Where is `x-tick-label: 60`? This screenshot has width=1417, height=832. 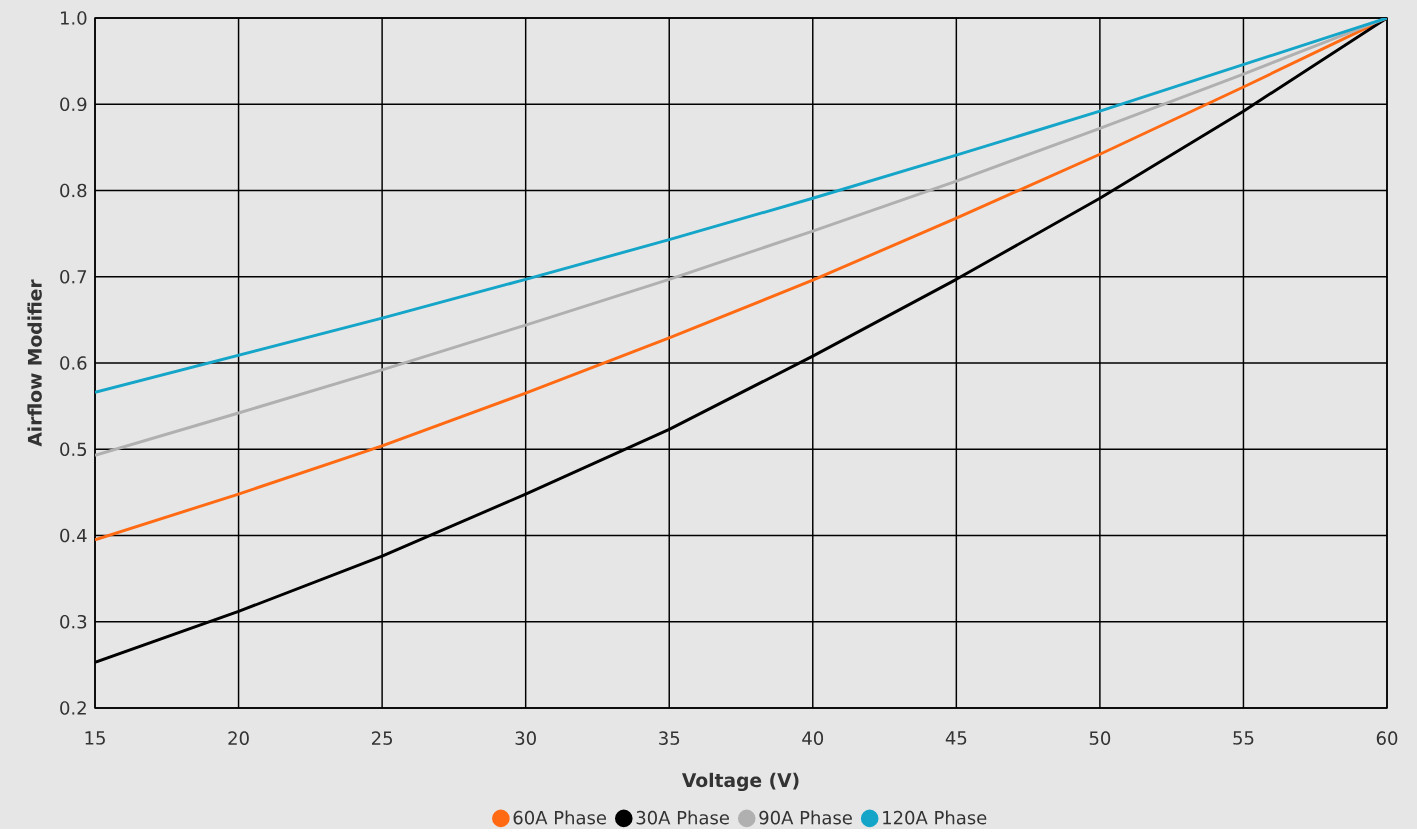 x-tick-label: 60 is located at coordinates (1387, 738).